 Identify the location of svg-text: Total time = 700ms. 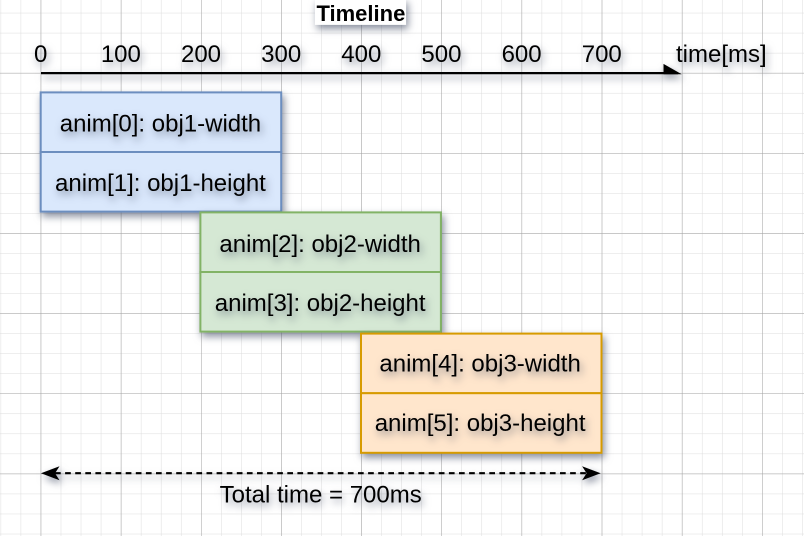
(321, 494).